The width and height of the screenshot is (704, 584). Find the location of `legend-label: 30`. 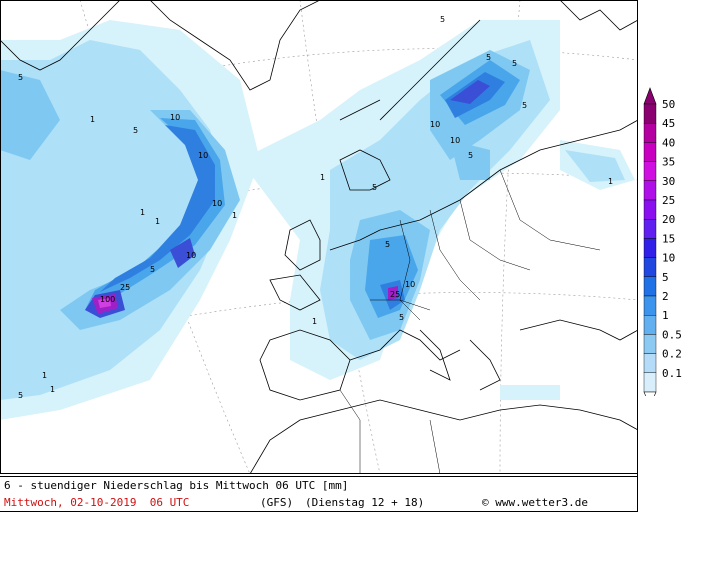

legend-label: 30 is located at coordinates (668, 181).